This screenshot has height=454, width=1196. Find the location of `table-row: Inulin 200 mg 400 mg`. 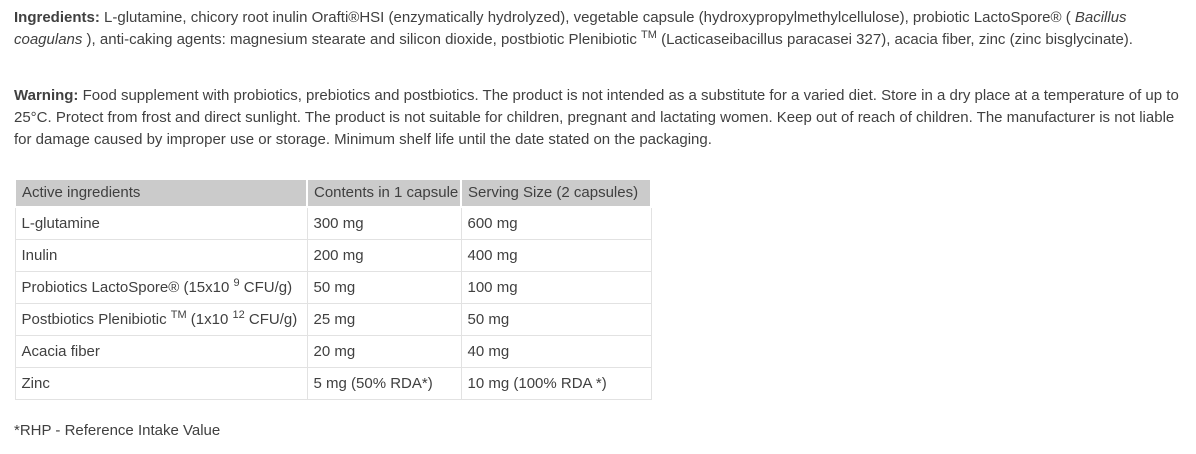

table-row: Inulin 200 mg 400 mg is located at coordinates (333, 255).